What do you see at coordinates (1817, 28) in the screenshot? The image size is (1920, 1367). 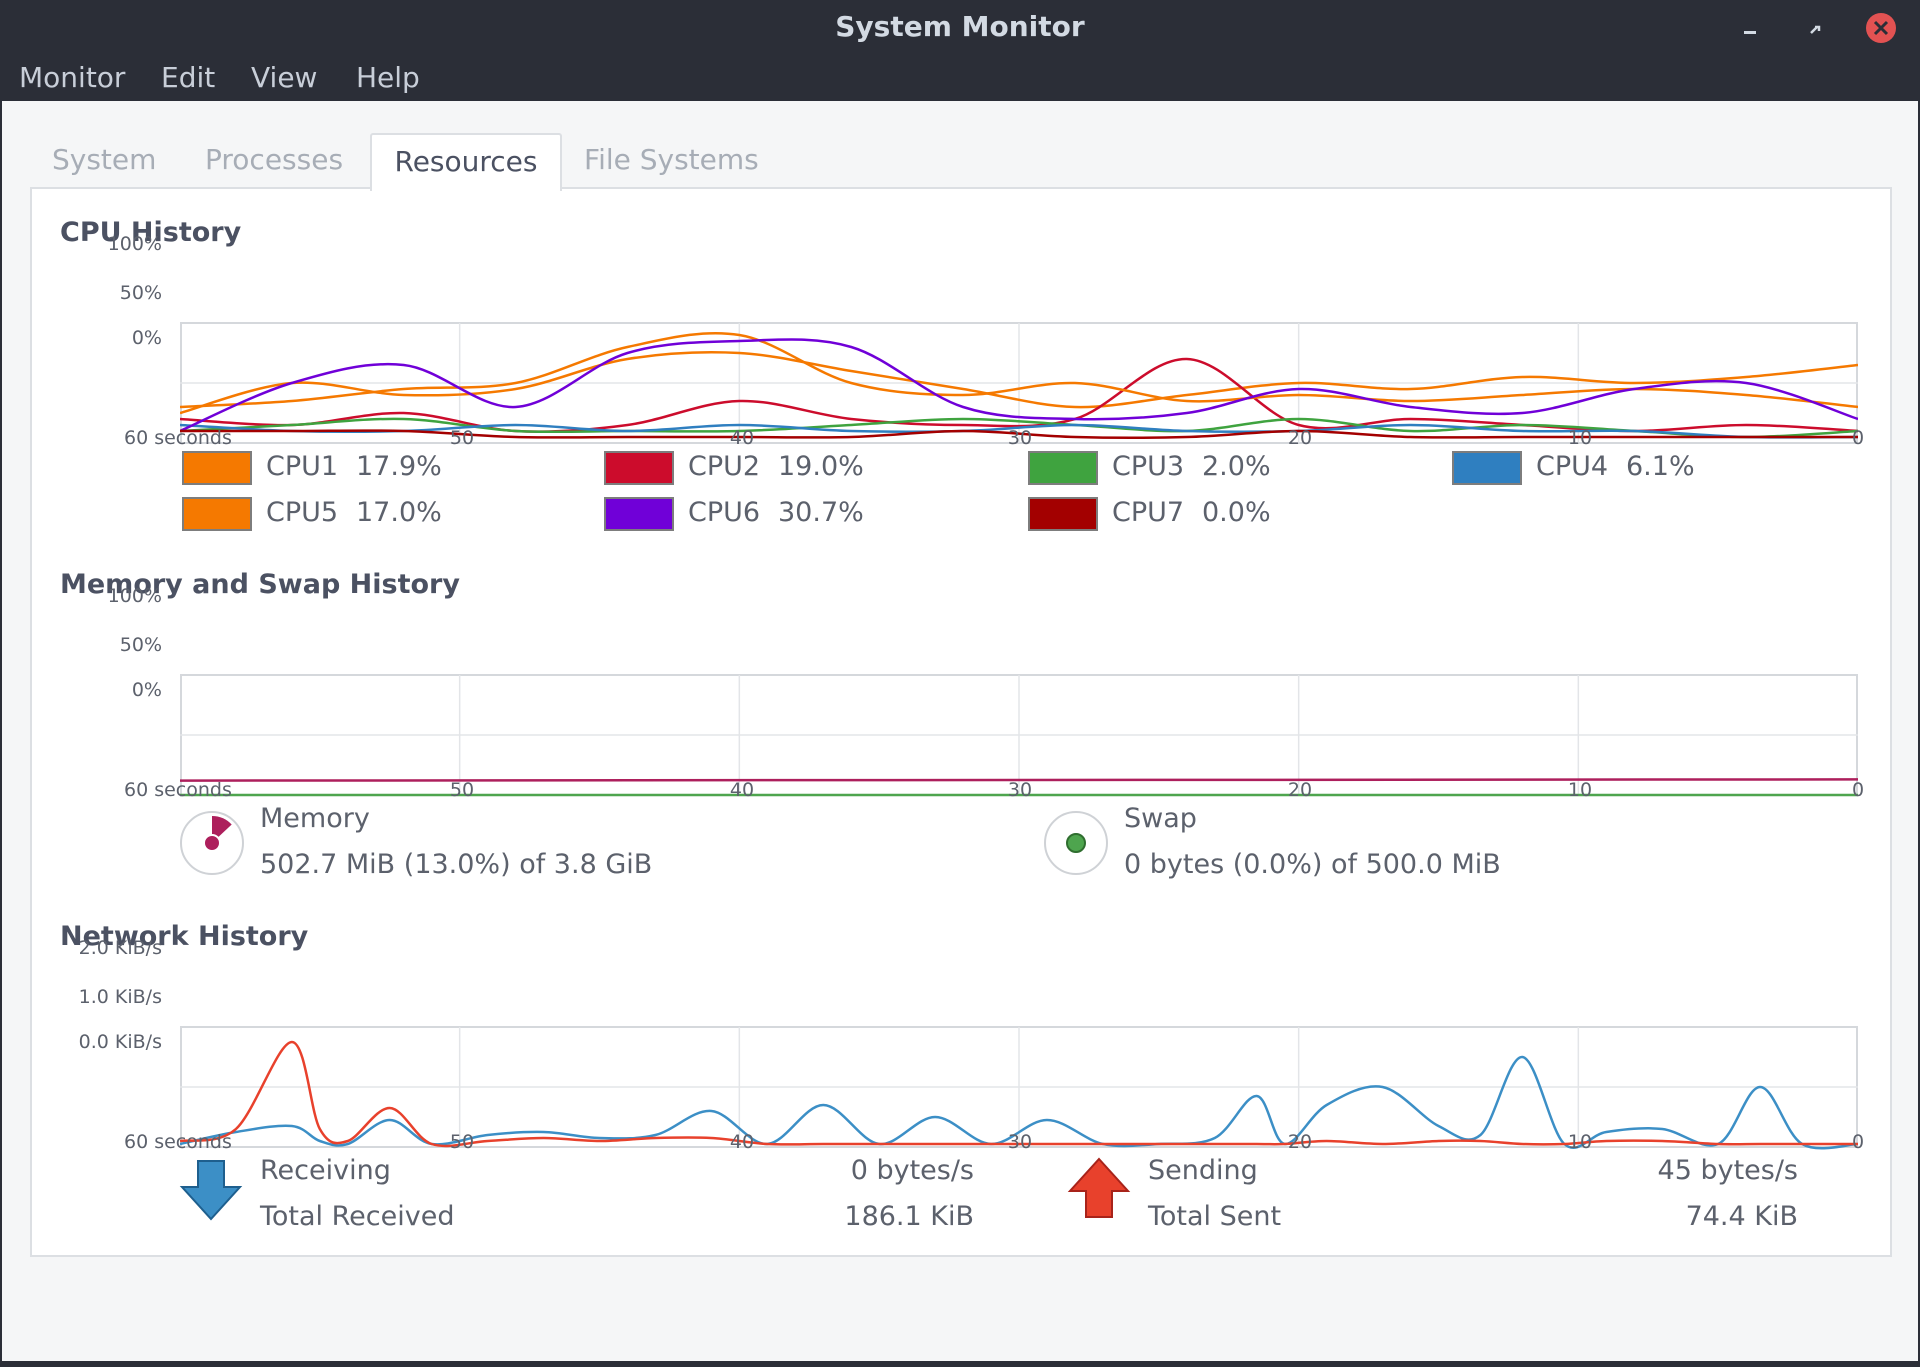 I see `maximize-icon` at bounding box center [1817, 28].